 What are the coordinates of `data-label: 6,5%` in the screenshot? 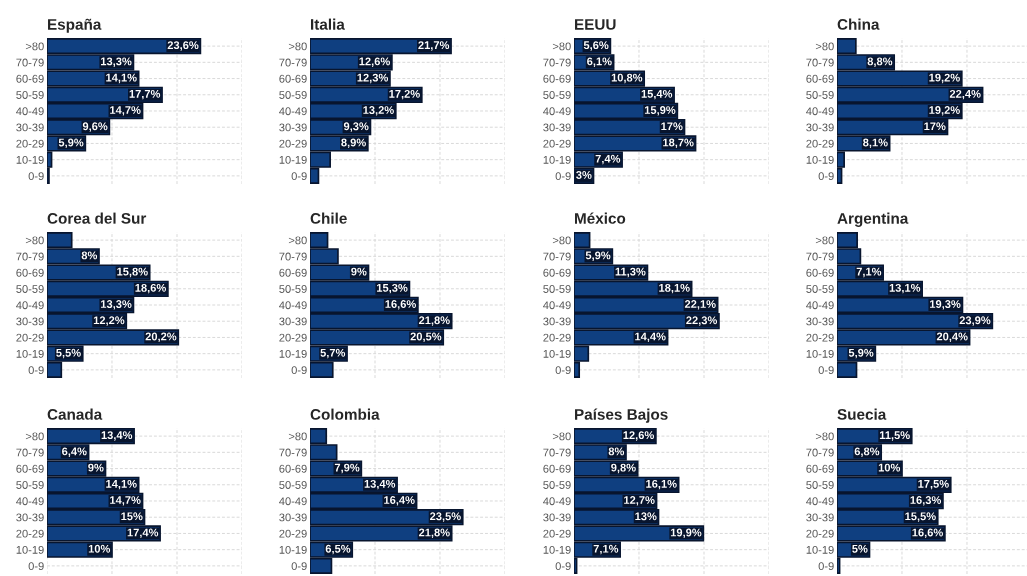 It's located at (338, 549).